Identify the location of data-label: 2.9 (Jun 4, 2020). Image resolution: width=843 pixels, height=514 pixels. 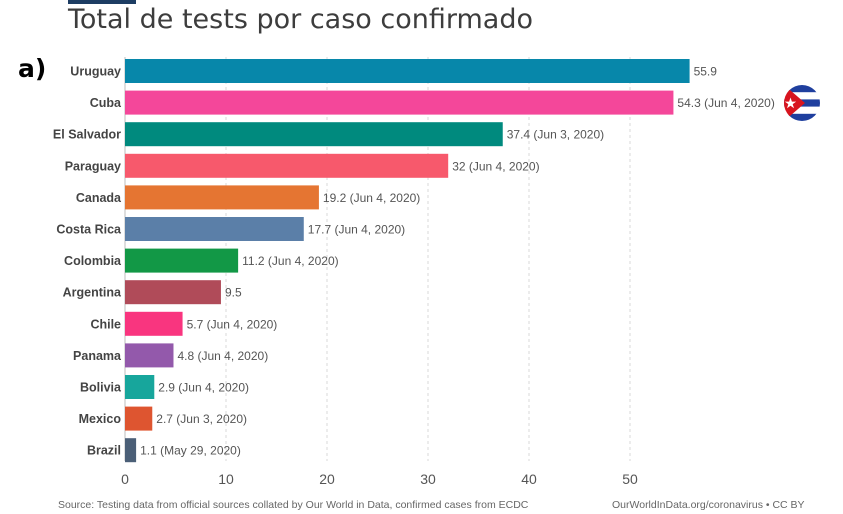
(203, 388).